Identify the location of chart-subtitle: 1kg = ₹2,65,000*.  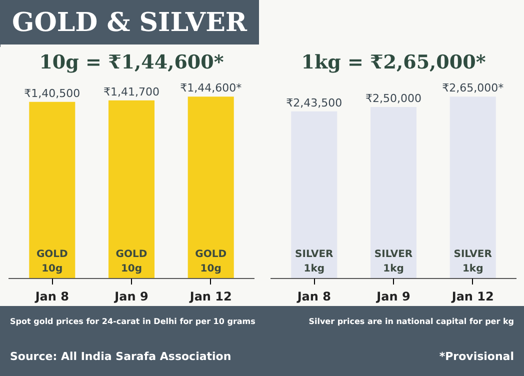
(393, 63).